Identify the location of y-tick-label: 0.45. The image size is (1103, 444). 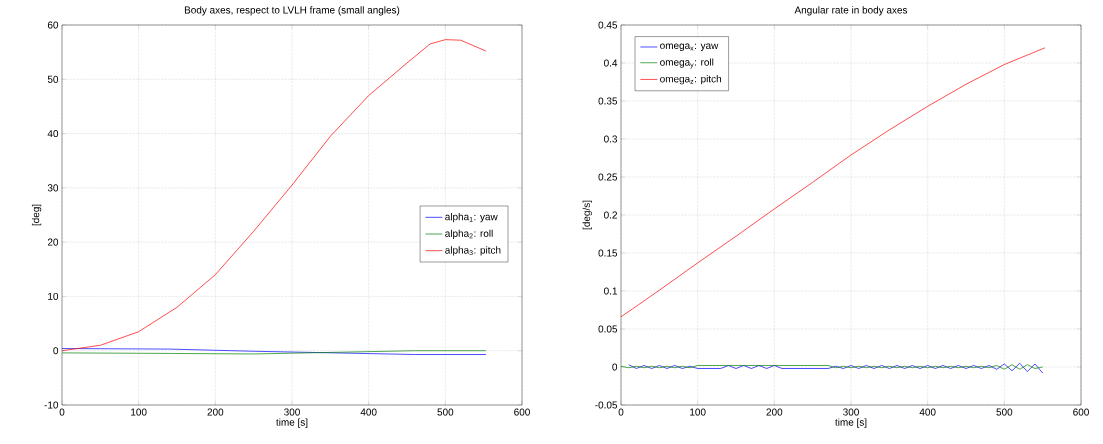
(608, 25).